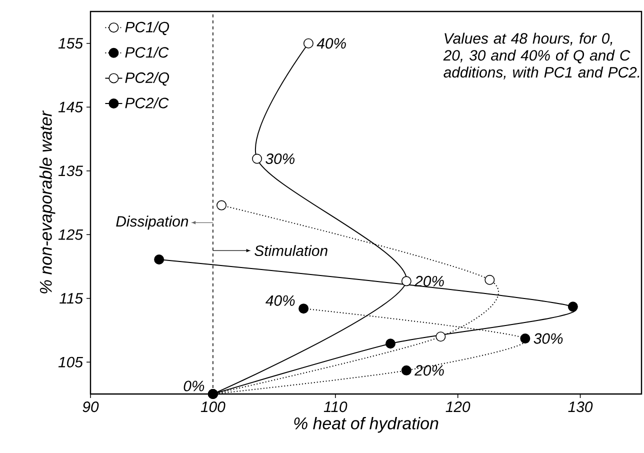 The width and height of the screenshot is (644, 453). Describe the element at coordinates (213, 407) in the screenshot. I see `x-tick-label: 100` at that location.